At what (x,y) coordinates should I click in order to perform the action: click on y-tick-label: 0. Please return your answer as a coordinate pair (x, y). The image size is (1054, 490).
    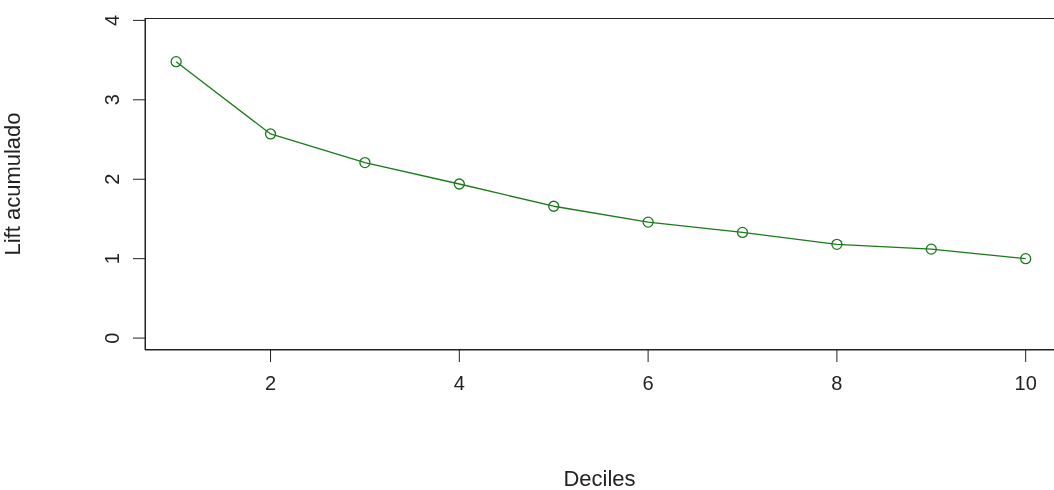
    Looking at the image, I should click on (112, 338).